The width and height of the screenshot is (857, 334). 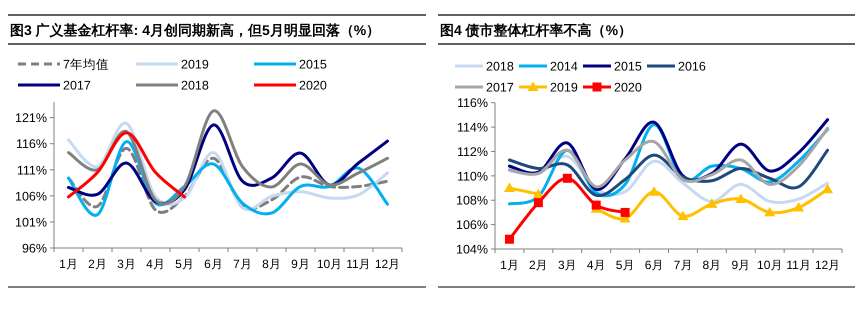 What do you see at coordinates (692, 67) in the screenshot?
I see `legend-label: 2016` at bounding box center [692, 67].